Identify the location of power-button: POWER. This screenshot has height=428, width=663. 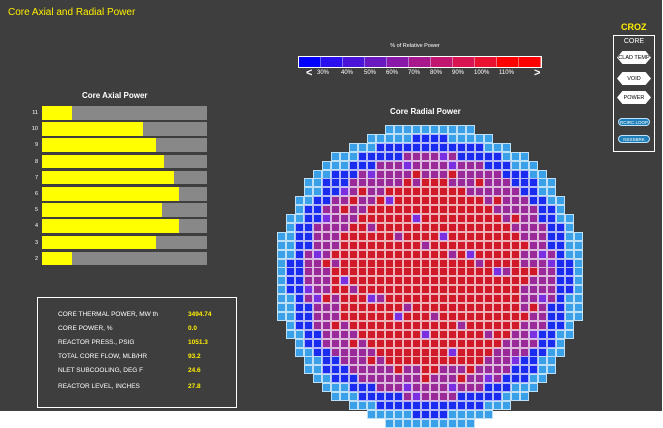
(634, 97).